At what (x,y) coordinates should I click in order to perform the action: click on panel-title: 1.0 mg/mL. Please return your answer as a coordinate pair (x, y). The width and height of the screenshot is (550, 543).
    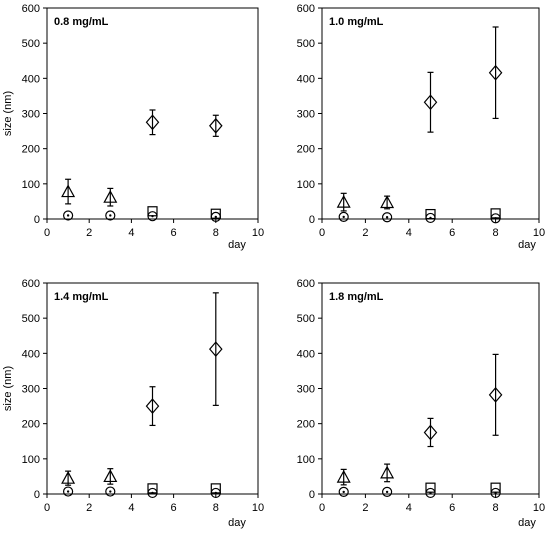
    Looking at the image, I should click on (356, 22).